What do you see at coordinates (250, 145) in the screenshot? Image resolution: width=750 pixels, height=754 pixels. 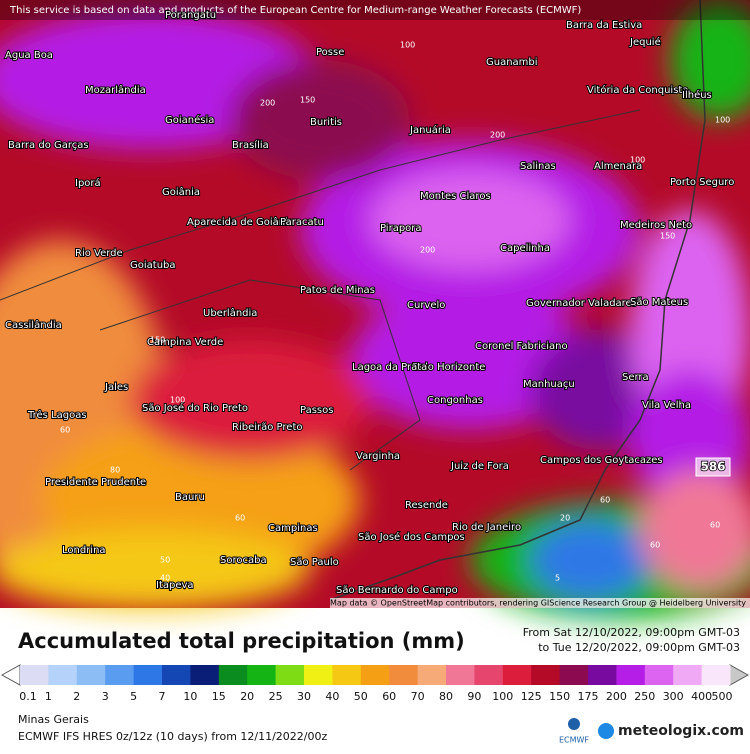 I see `place-label: Brasília` at bounding box center [250, 145].